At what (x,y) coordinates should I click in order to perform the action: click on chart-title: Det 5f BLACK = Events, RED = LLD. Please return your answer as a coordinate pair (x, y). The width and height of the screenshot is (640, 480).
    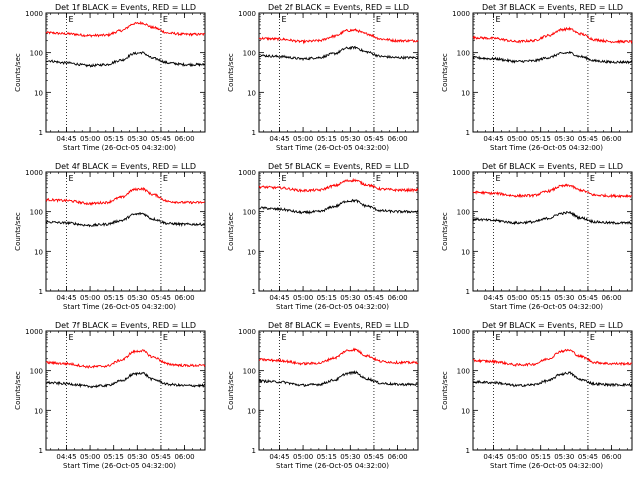
    Looking at the image, I should click on (338, 166).